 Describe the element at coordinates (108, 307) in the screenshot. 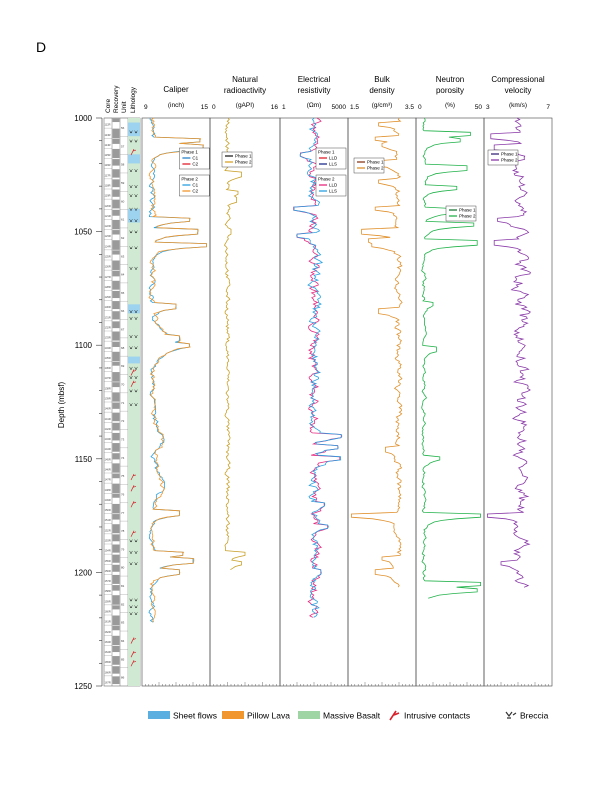

I see `core-label: 130R` at that location.